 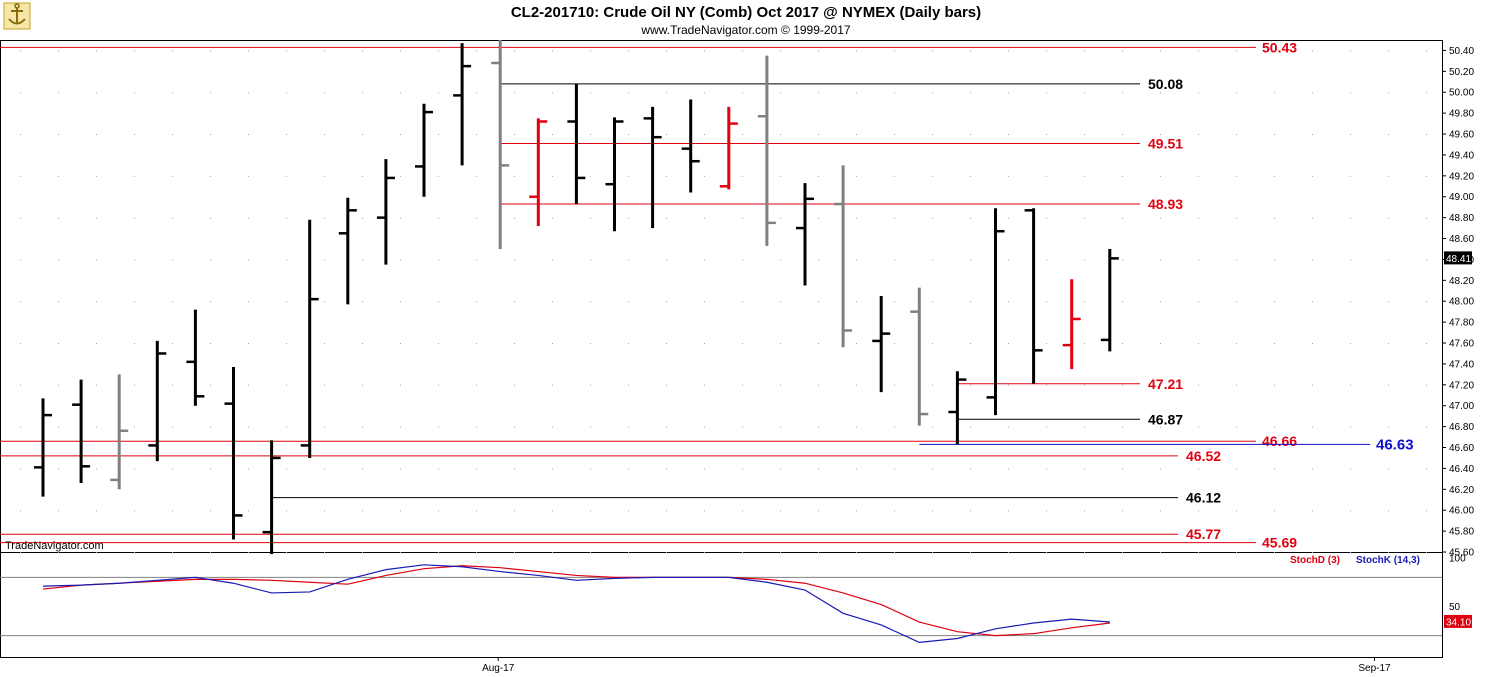 I want to click on y-tick-label: 48.20, so click(x=1461, y=281).